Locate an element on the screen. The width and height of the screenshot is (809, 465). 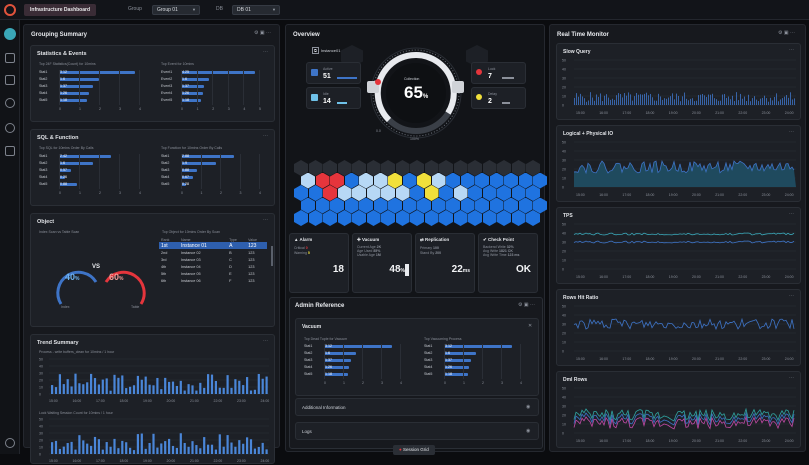
monitor-icon is located at coordinates (10, 80).